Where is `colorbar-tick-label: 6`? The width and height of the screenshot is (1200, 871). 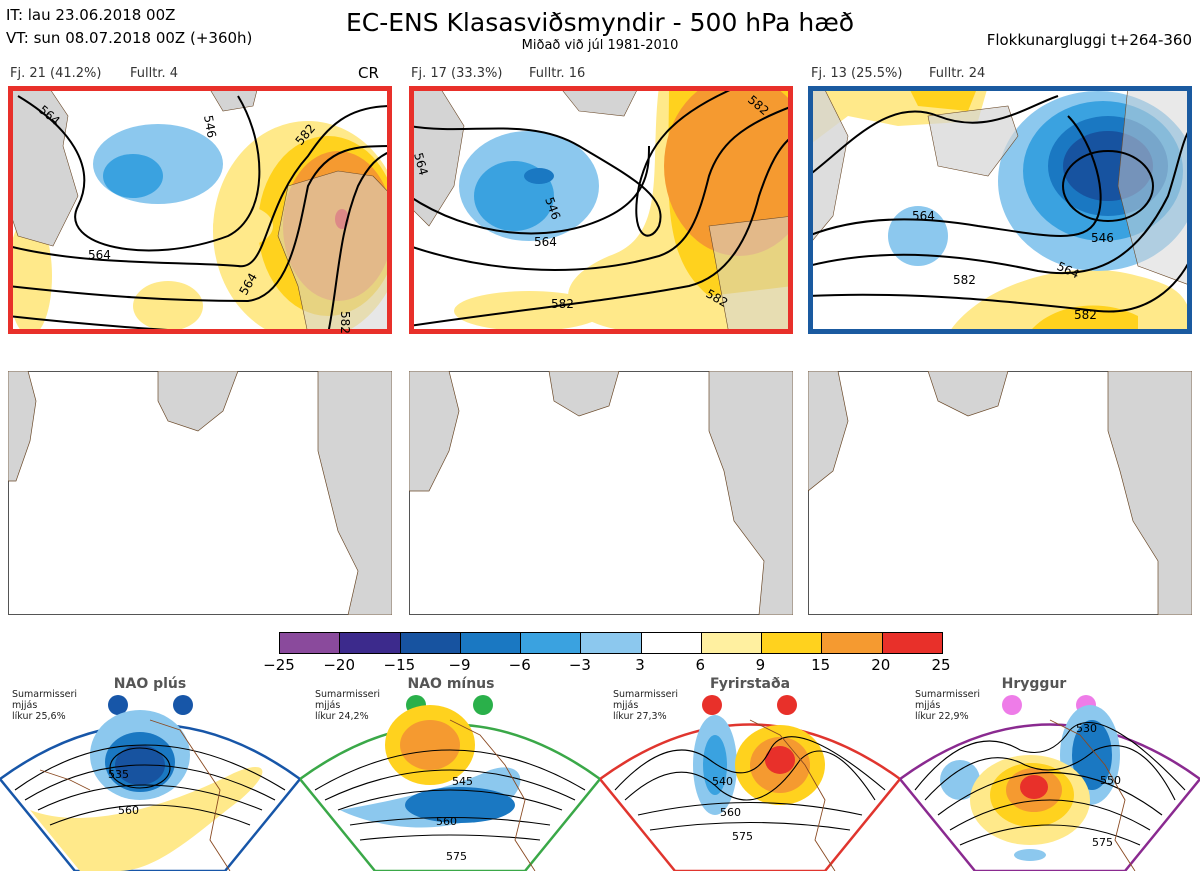
colorbar-tick-label: 6 is located at coordinates (700, 665).